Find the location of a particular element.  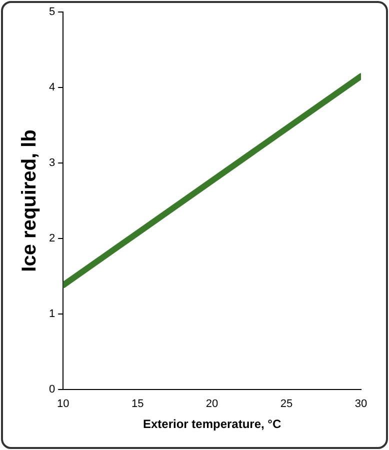

y-tick-label: 3 is located at coordinates (52, 162).